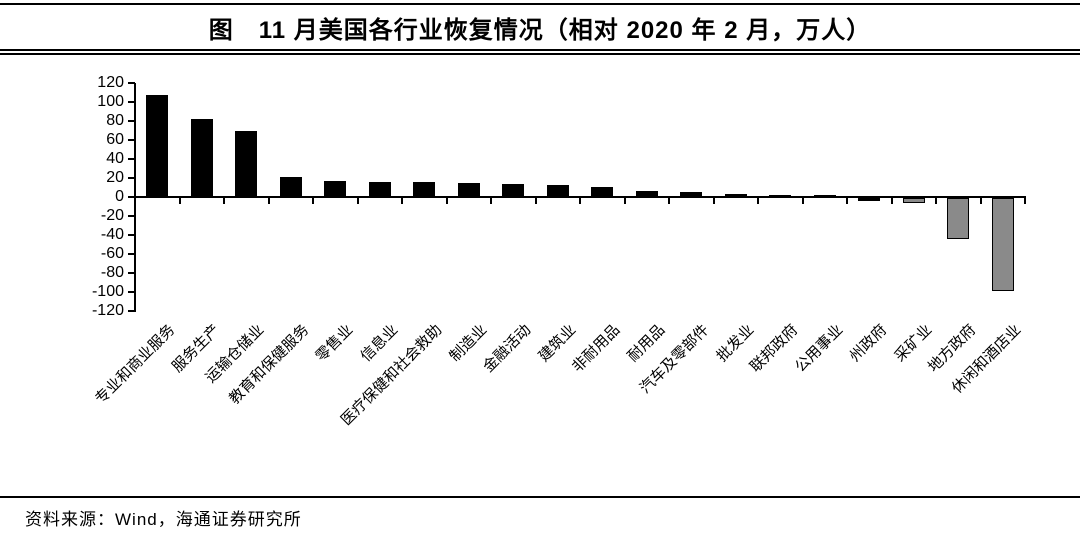  Describe the element at coordinates (424, 189) in the screenshot. I see `bar-医疗保健和社会救助` at that location.